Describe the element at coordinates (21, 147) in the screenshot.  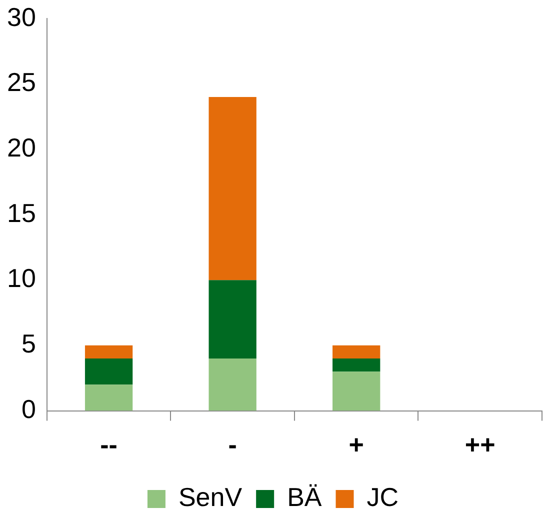
I see `y-tick-label: 20` at that location.